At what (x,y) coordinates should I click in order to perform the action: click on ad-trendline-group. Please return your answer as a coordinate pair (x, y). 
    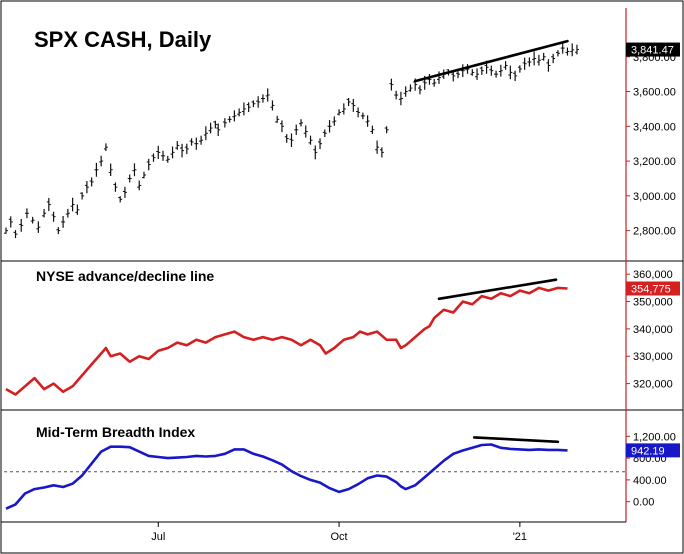
    Looking at the image, I should click on (497, 289).